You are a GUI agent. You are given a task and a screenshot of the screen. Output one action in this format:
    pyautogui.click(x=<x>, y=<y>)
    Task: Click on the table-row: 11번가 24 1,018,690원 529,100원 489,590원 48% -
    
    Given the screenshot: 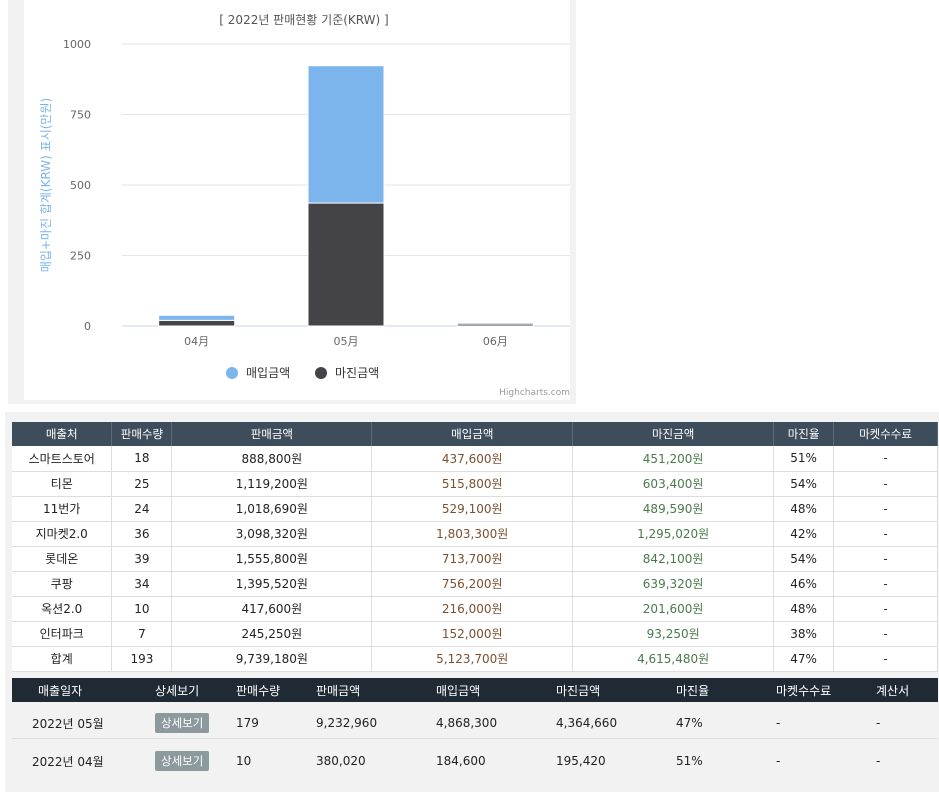 What is the action you would take?
    pyautogui.click(x=475, y=509)
    